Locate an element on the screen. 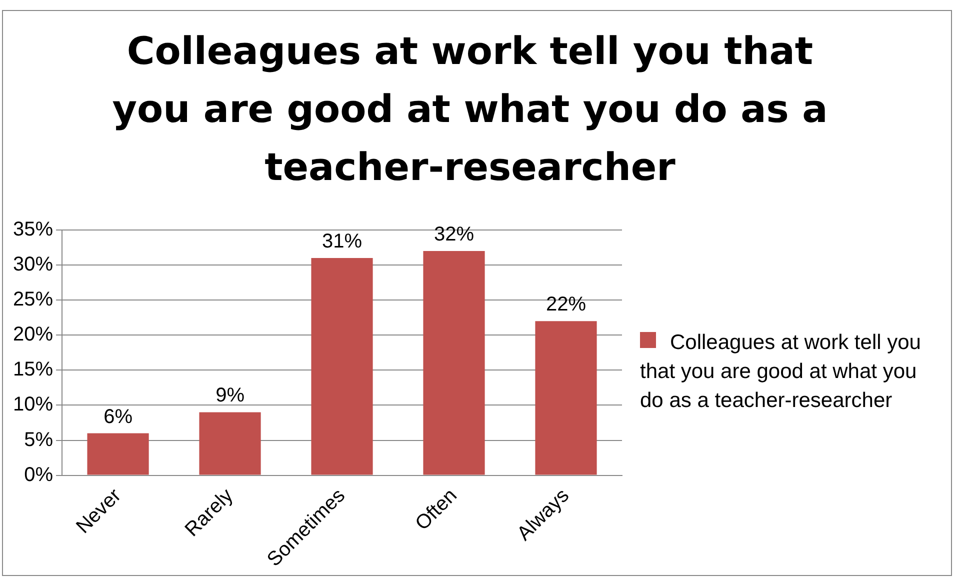 This screenshot has width=959, height=581. legend-label: Colleagues at work tell you that you are good at what you do as a teacher-researcher is located at coordinates (781, 372).